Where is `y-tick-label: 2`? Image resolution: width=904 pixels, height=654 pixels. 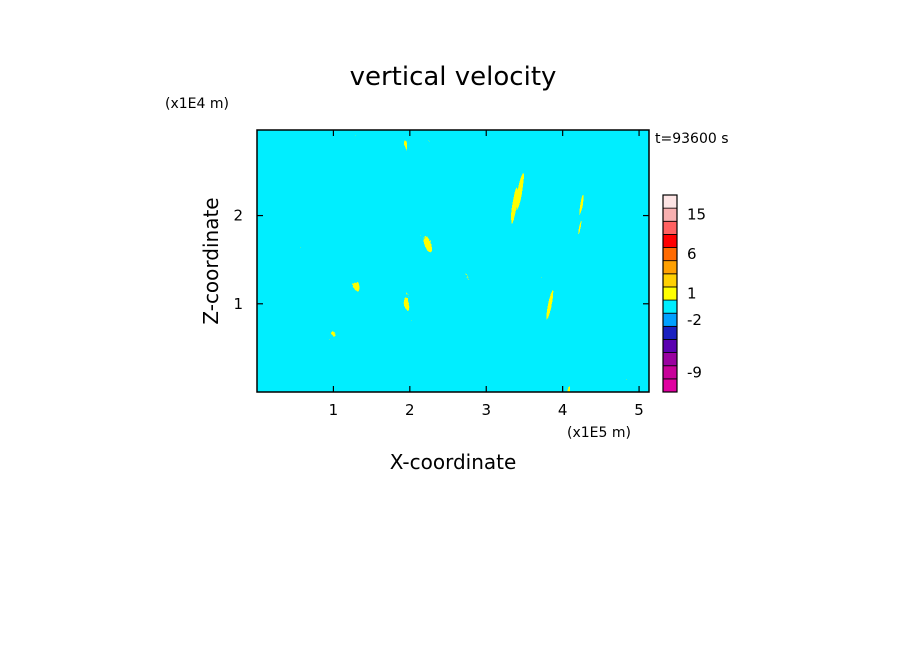
y-tick-label: 2 is located at coordinates (238, 216).